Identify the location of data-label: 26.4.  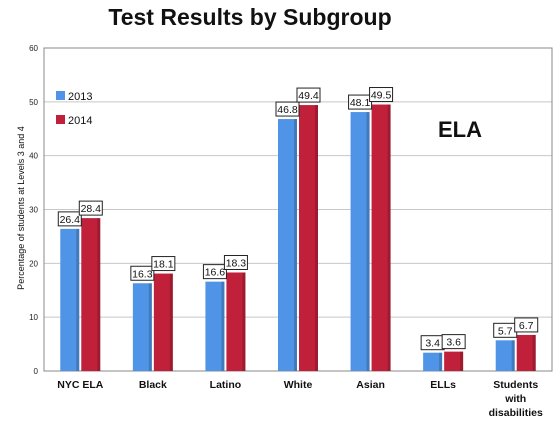
(69, 219).